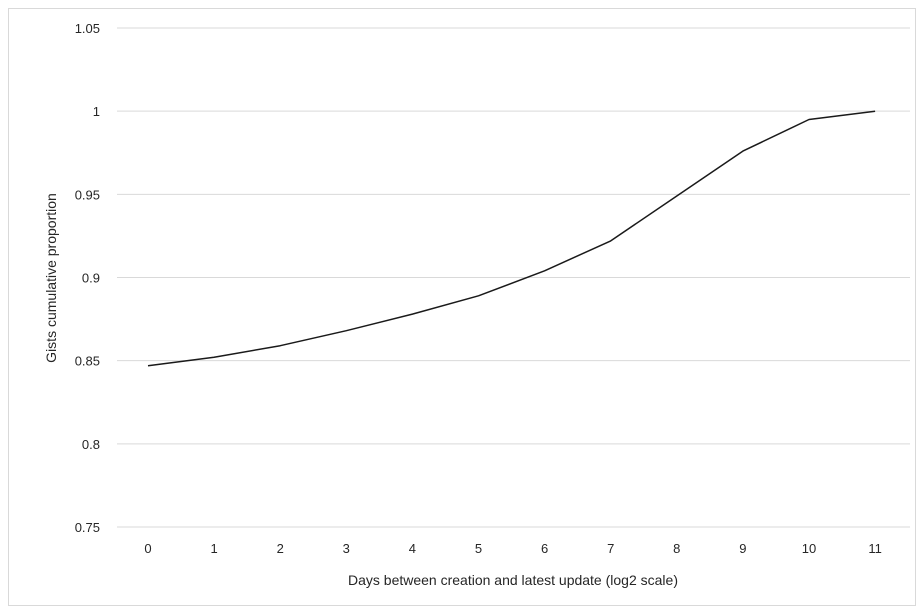  What do you see at coordinates (147, 548) in the screenshot?
I see `x-tick-label: 0` at bounding box center [147, 548].